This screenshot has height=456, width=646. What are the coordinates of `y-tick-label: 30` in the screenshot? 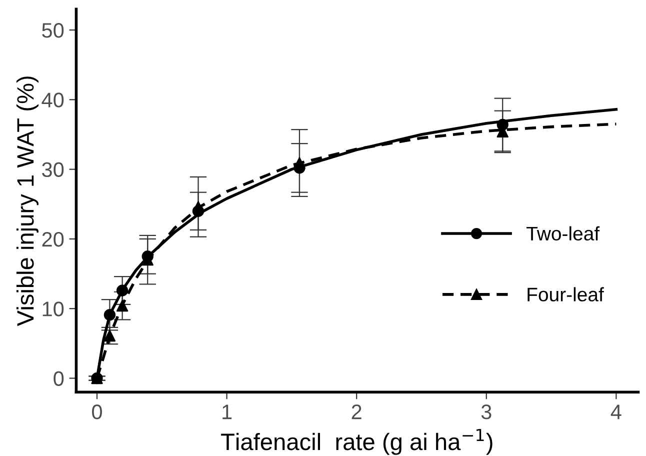 It's located at (53, 170).